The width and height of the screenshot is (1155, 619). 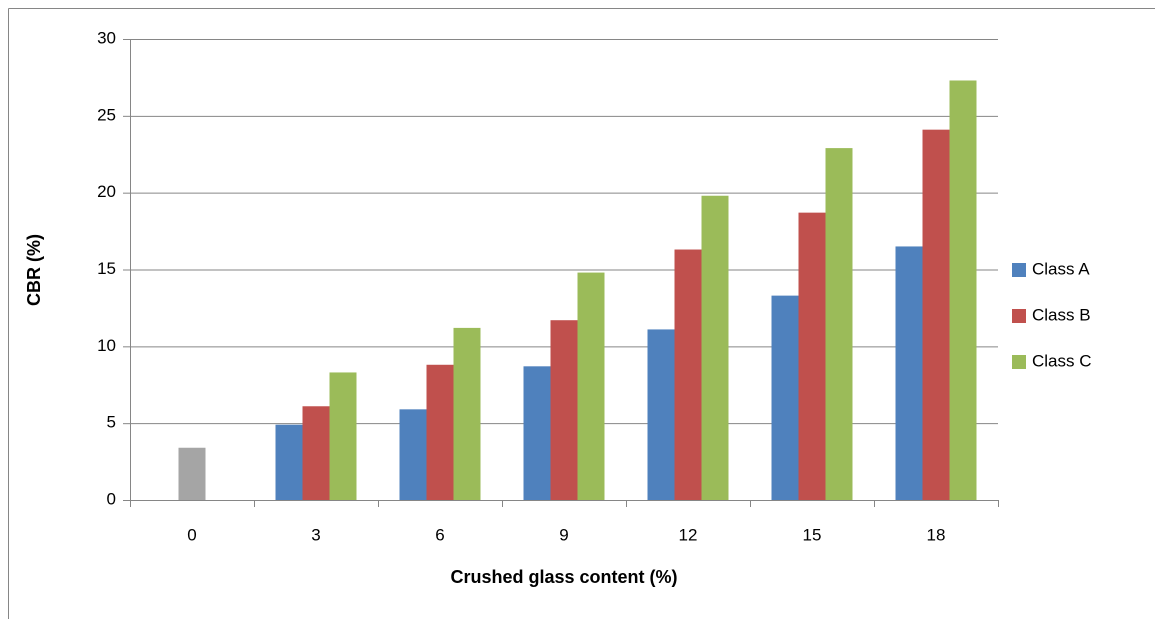 I want to click on x-tick-label: 12, so click(x=688, y=534).